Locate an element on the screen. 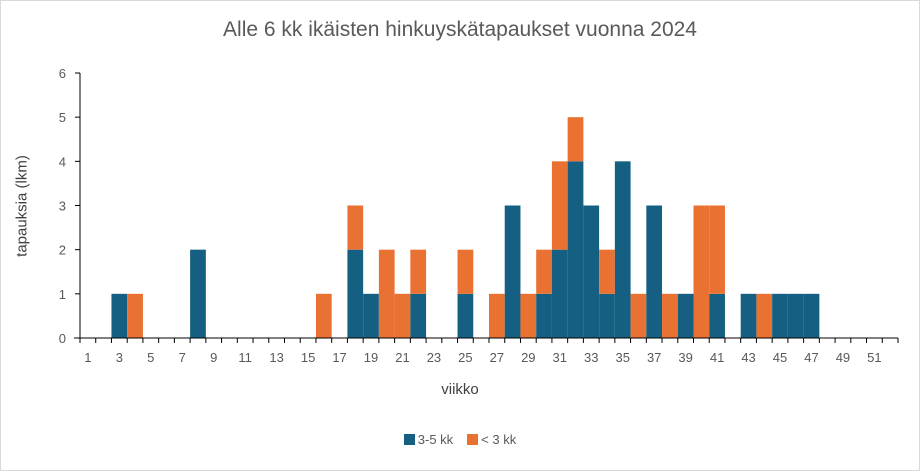 The width and height of the screenshot is (920, 471). x-tick-label: 33 is located at coordinates (591, 357).